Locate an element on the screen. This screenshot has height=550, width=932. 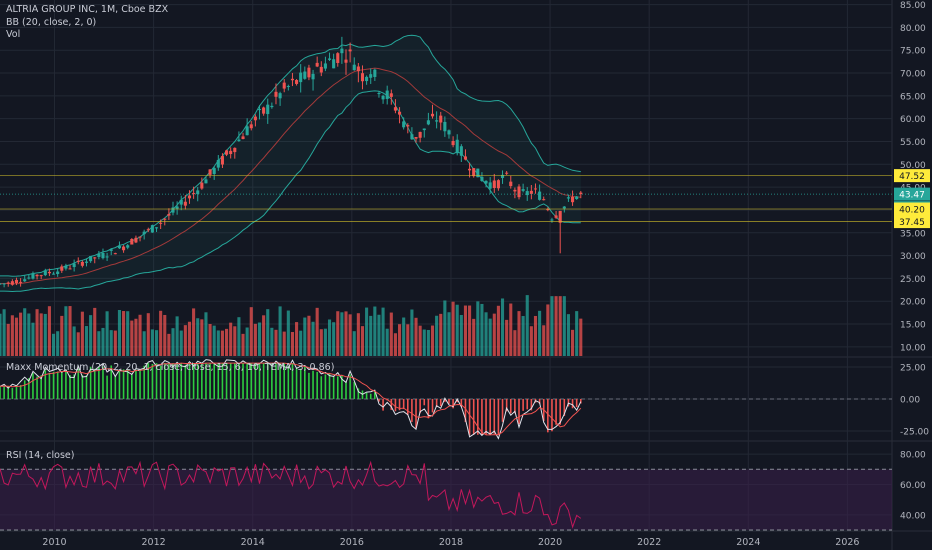
price-label-text: 40.20 is located at coordinates (912, 211).